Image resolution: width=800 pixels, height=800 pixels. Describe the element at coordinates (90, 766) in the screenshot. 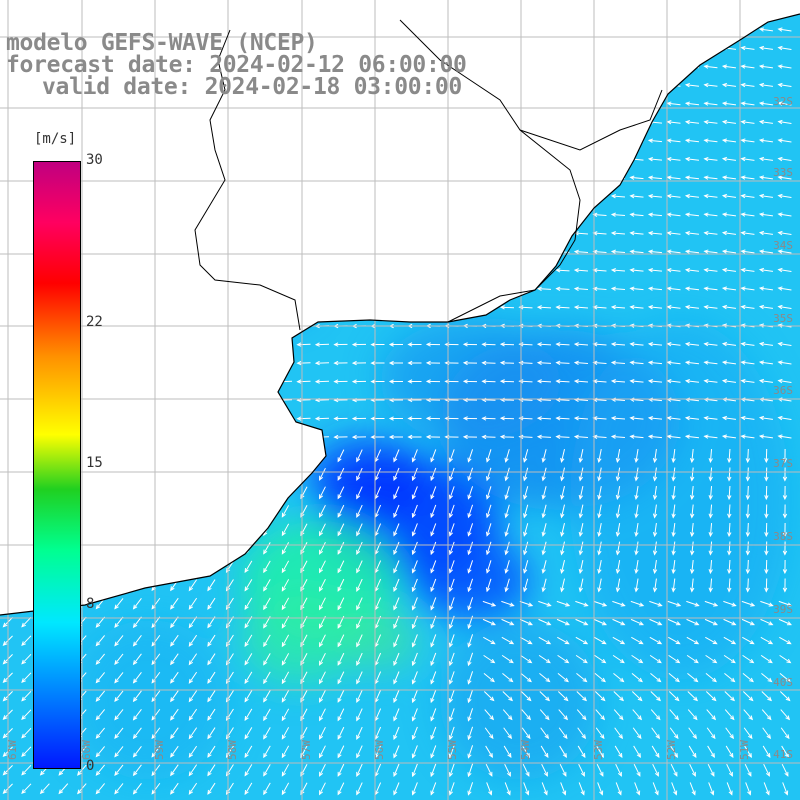

I see `colorbar-tick: 0` at that location.